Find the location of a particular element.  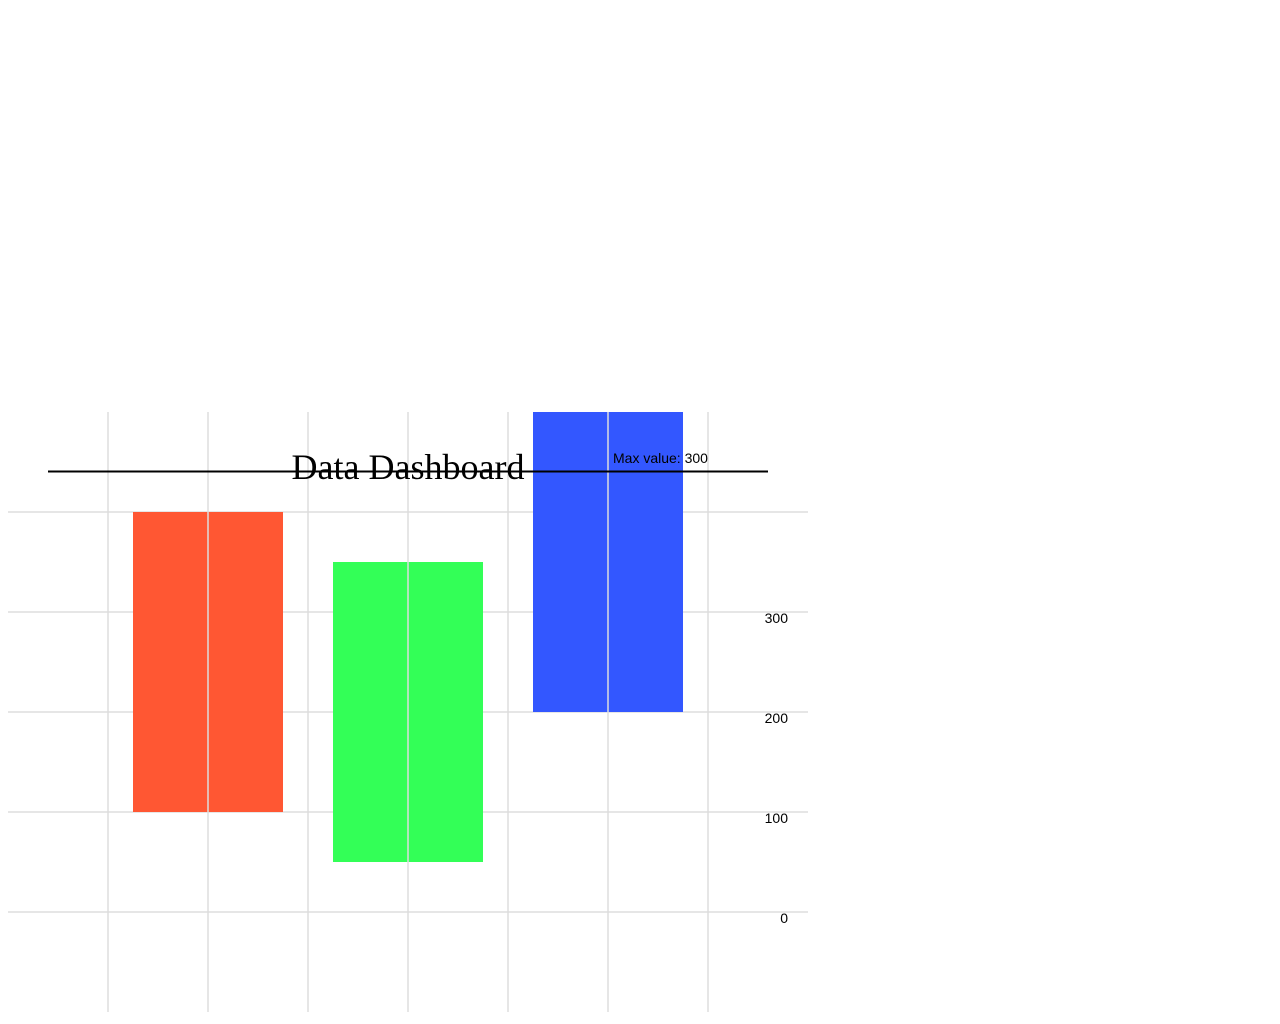

y-tick-label: 0 is located at coordinates (784, 918).